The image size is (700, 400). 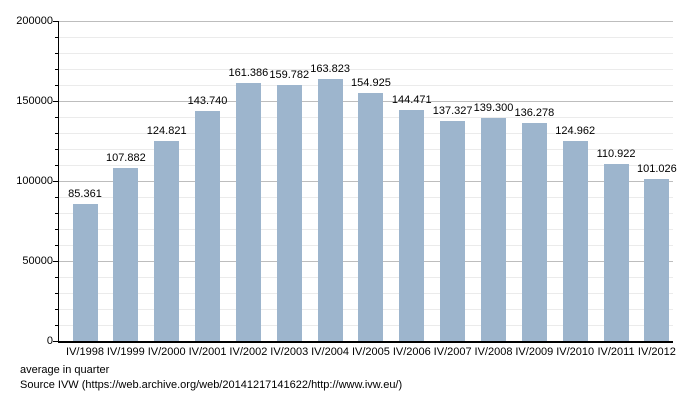 I want to click on bar-value-label: 159.782, so click(x=289, y=75).